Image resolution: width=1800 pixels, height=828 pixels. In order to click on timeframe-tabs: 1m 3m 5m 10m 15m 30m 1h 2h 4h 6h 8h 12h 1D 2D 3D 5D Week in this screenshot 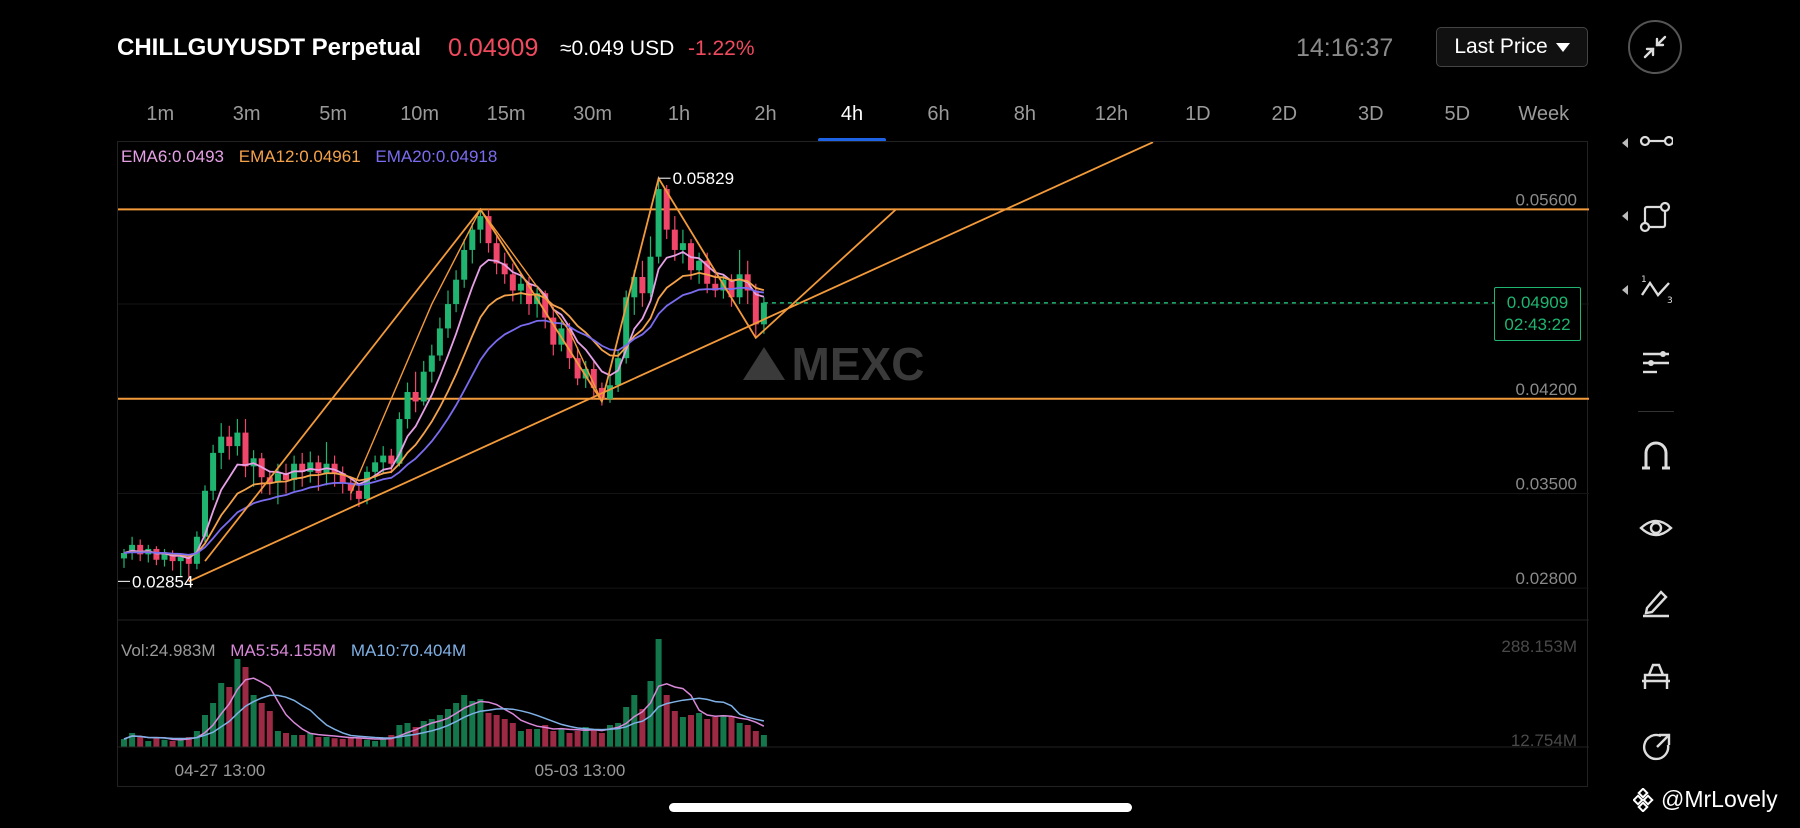, I will do `click(852, 121)`.